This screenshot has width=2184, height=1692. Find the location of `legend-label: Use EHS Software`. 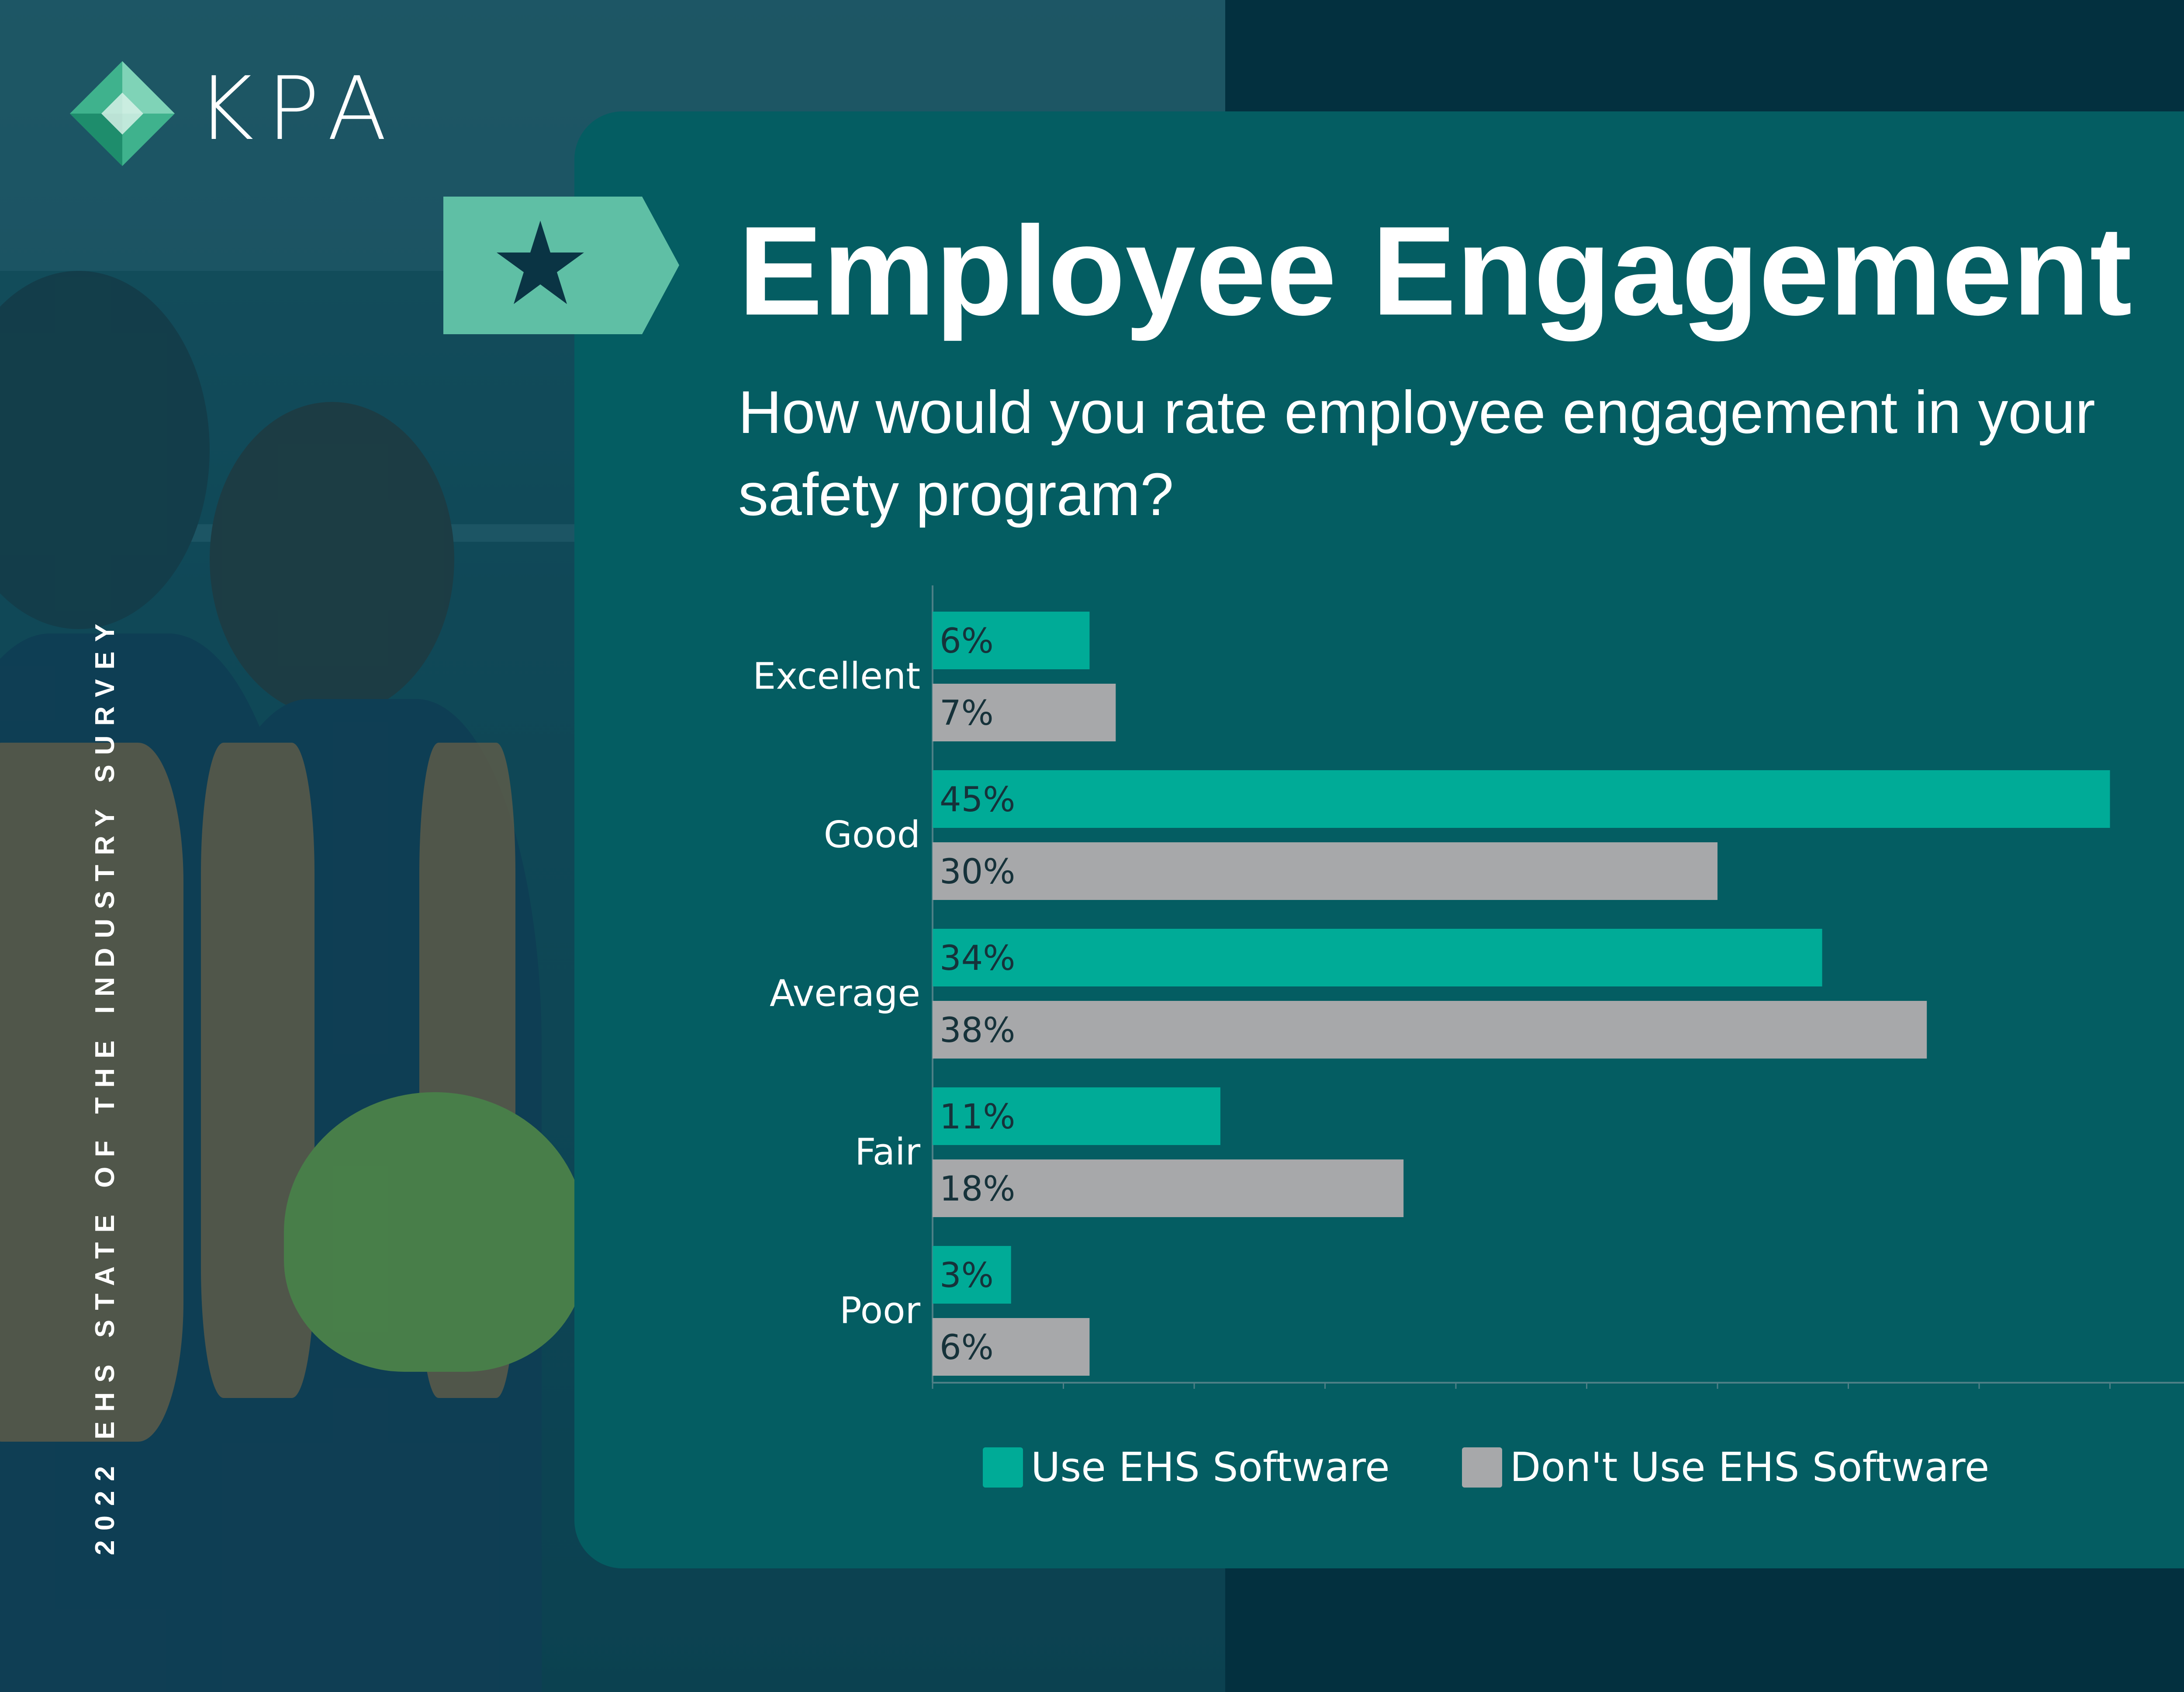

legend-label: Use EHS Software is located at coordinates (1210, 1467).